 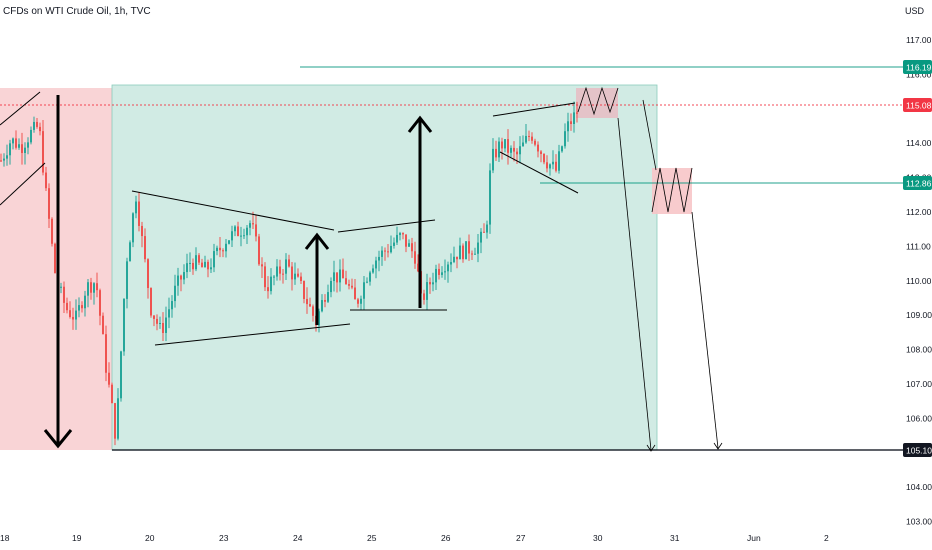 I want to click on price-badge-text: 112.86, so click(x=919, y=184).